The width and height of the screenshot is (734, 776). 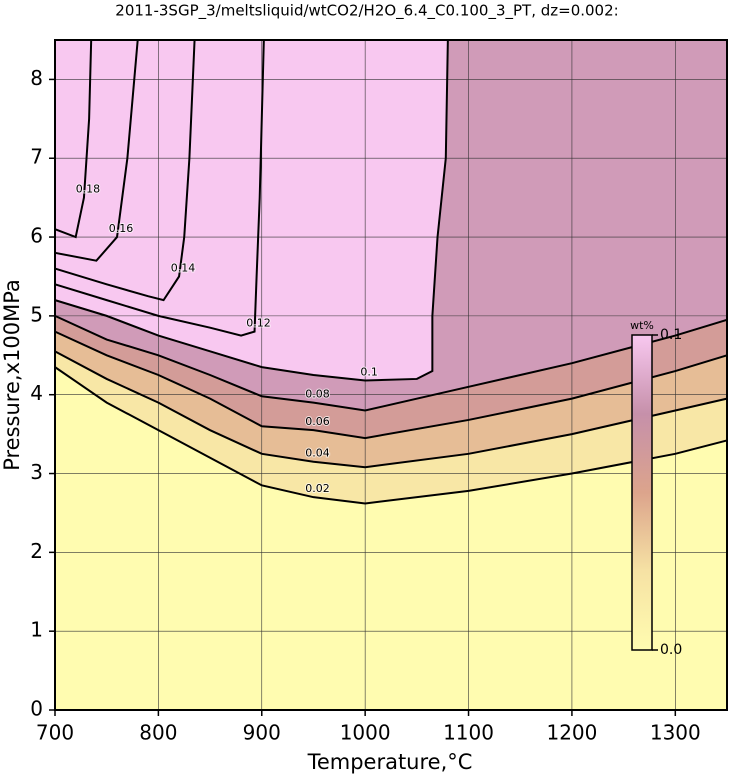 I want to click on x-tick-label: 700, so click(x=55, y=733).